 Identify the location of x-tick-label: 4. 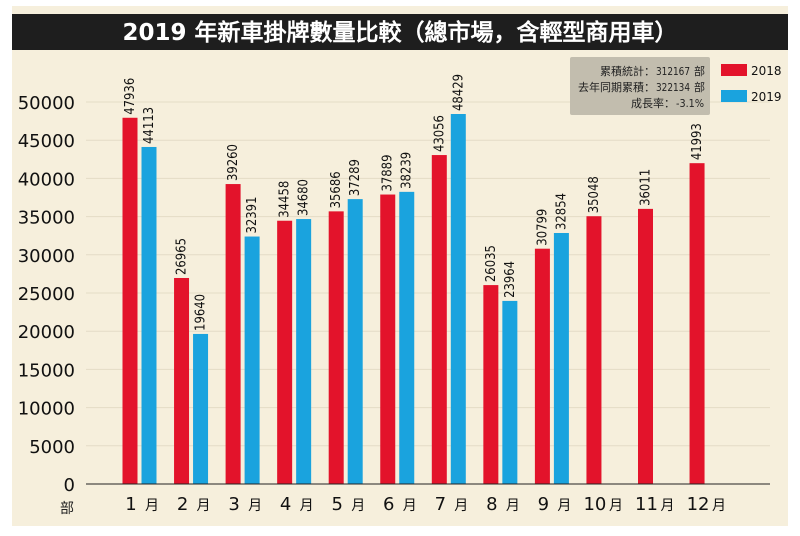
(285, 504).